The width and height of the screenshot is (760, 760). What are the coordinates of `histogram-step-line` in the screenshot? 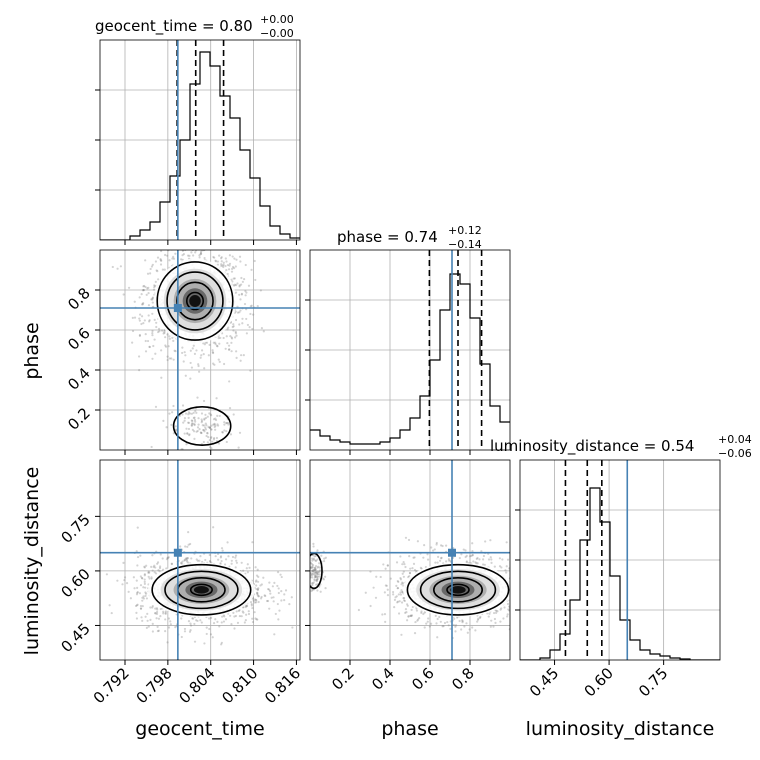 It's located at (410, 359).